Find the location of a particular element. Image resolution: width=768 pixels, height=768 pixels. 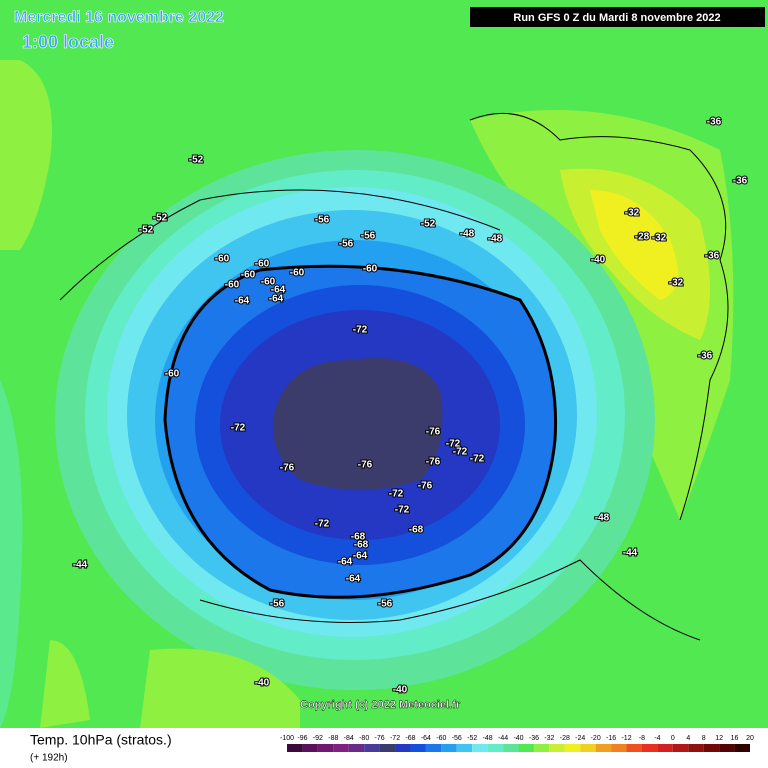

colorbar-tick-label: -68 is located at coordinates (410, 738).